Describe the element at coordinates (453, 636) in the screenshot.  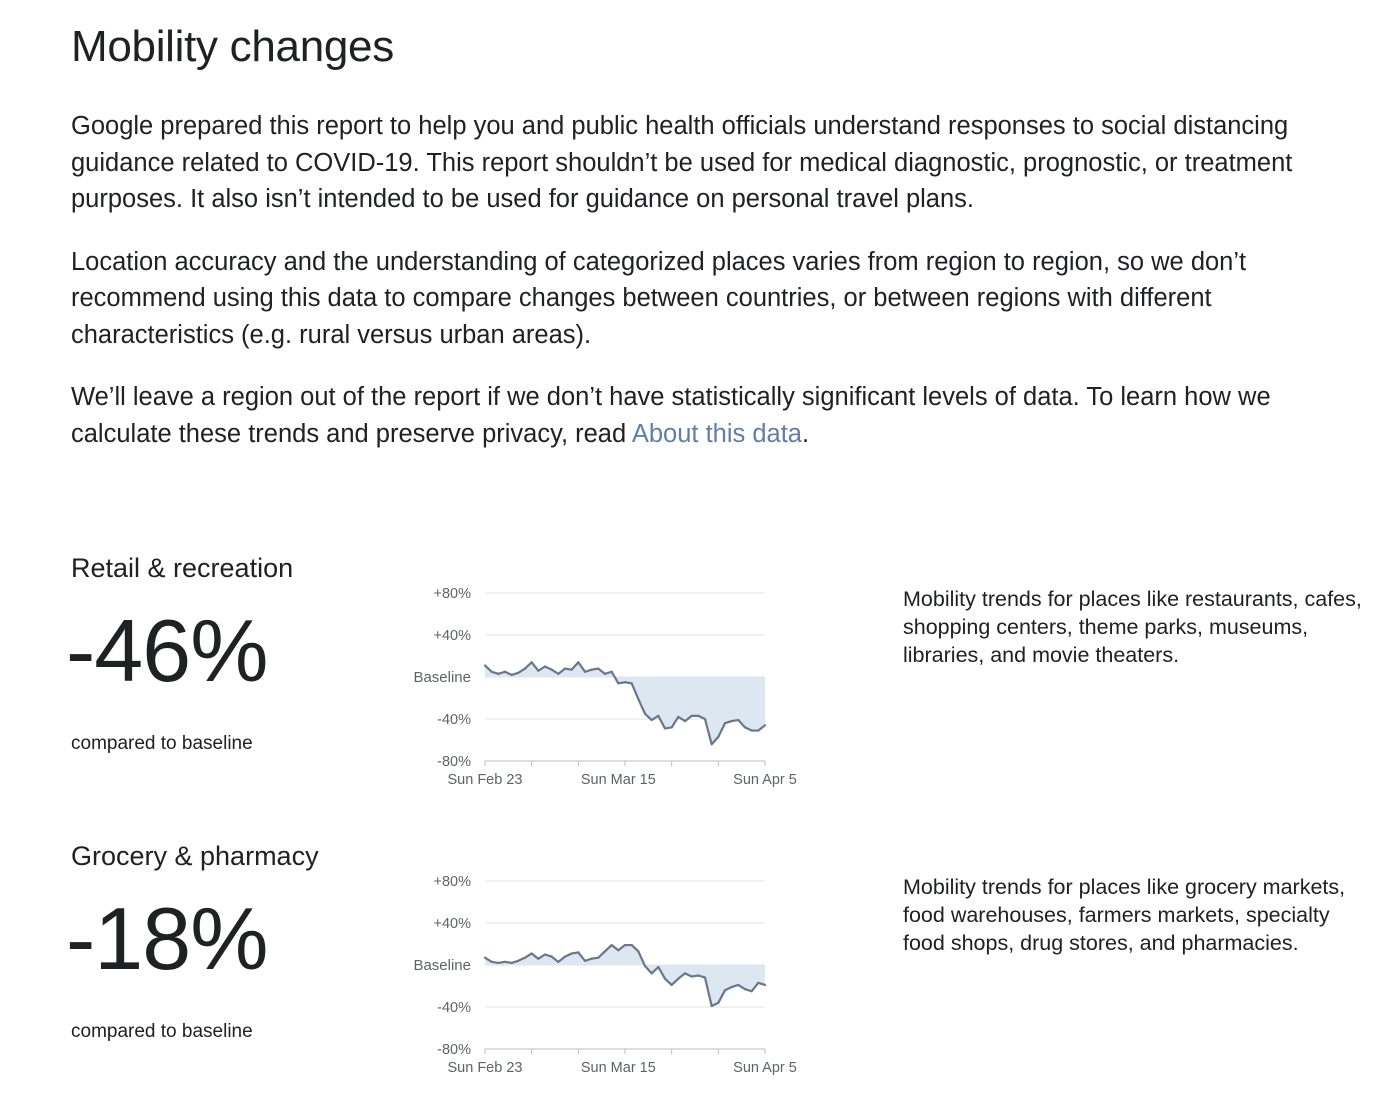
I see `y-tick-label: +40%` at that location.